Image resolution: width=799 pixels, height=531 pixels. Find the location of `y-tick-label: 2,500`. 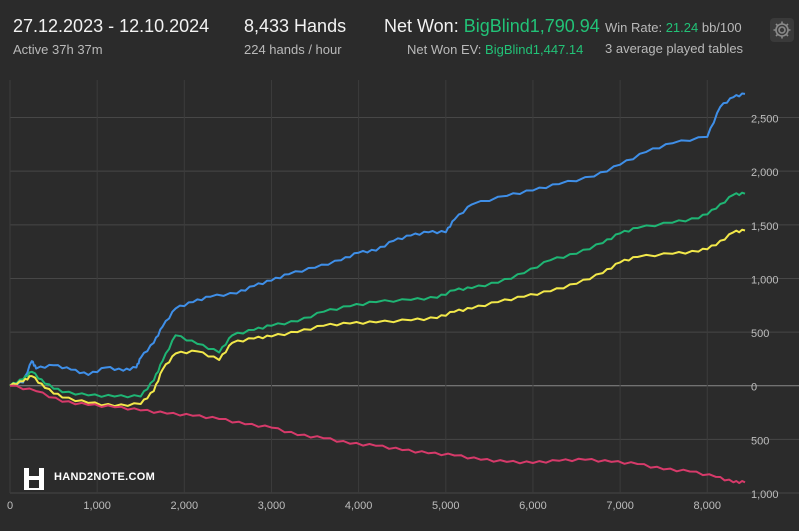

y-tick-label: 2,500 is located at coordinates (765, 120).